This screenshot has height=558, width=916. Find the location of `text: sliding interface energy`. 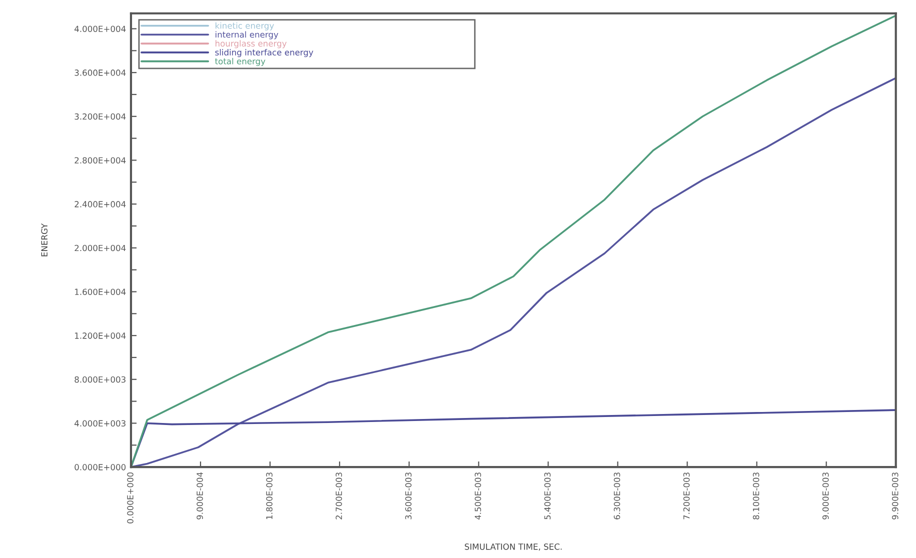

text: sliding interface energy is located at coordinates (264, 53).